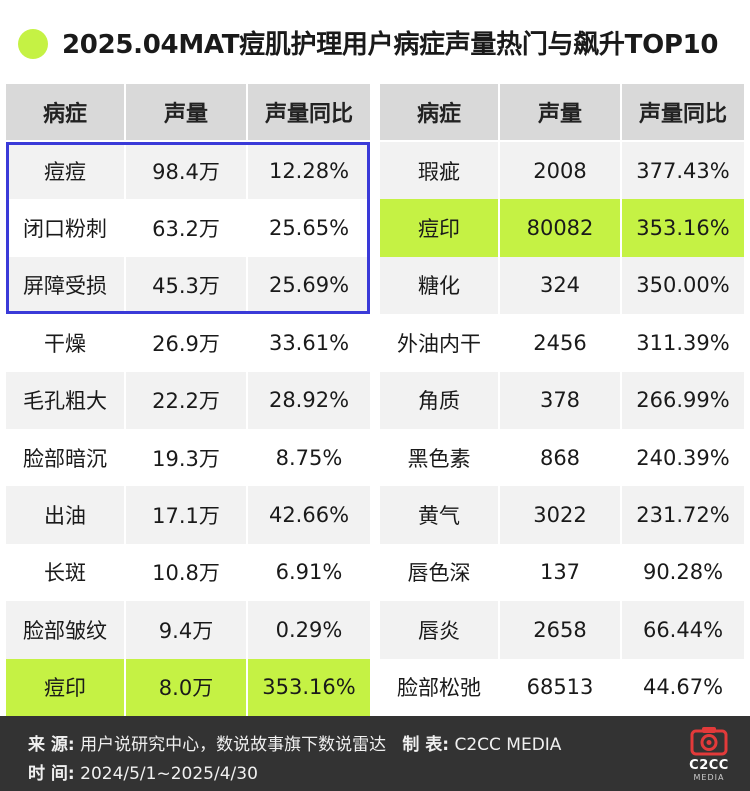 The height and width of the screenshot is (791, 750). I want to click on source-value: 用户说研究中心，数说故事旗下数说雷达, so click(233, 745).